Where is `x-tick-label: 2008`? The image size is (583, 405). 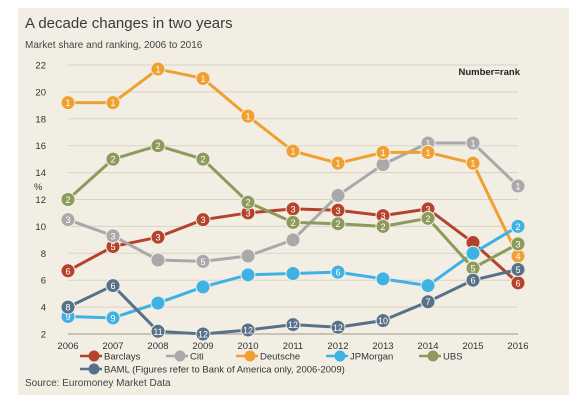 x-tick-label: 2008 is located at coordinates (157, 346).